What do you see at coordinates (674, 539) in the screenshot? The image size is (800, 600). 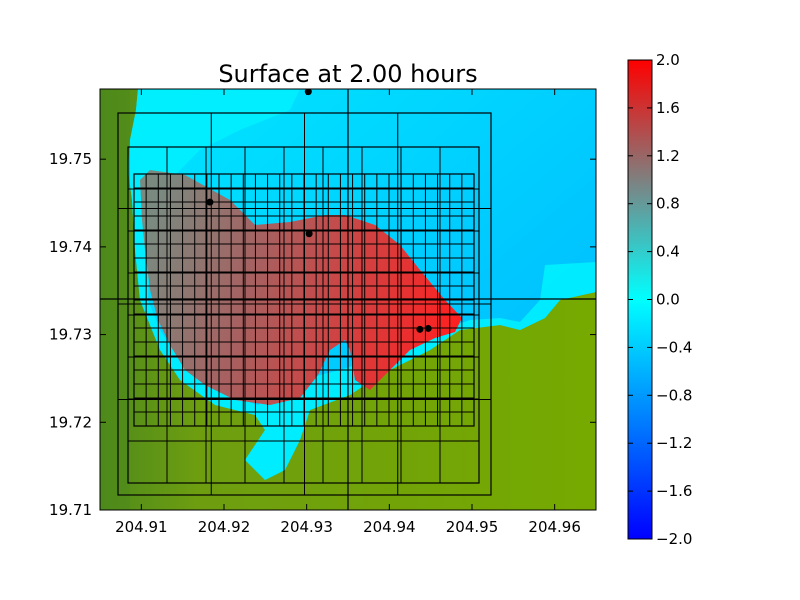 I see `colorbar-tick-label: −2.0` at bounding box center [674, 539].